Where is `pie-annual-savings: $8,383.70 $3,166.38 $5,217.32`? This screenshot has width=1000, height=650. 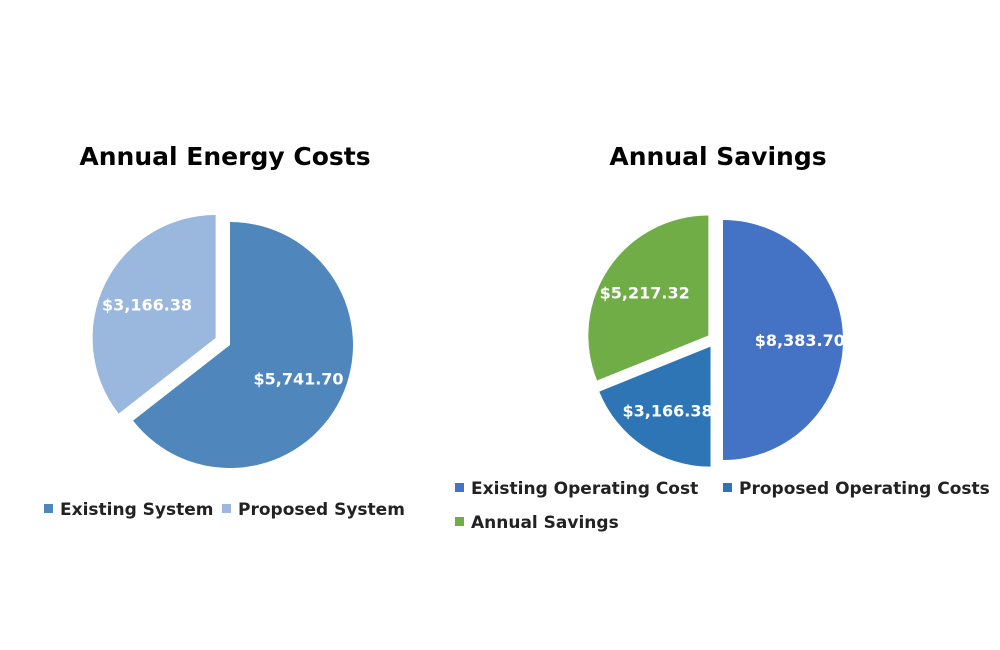
pie-annual-savings: $8,383.70 $3,166.38 $5,217.32 is located at coordinates (716, 341).